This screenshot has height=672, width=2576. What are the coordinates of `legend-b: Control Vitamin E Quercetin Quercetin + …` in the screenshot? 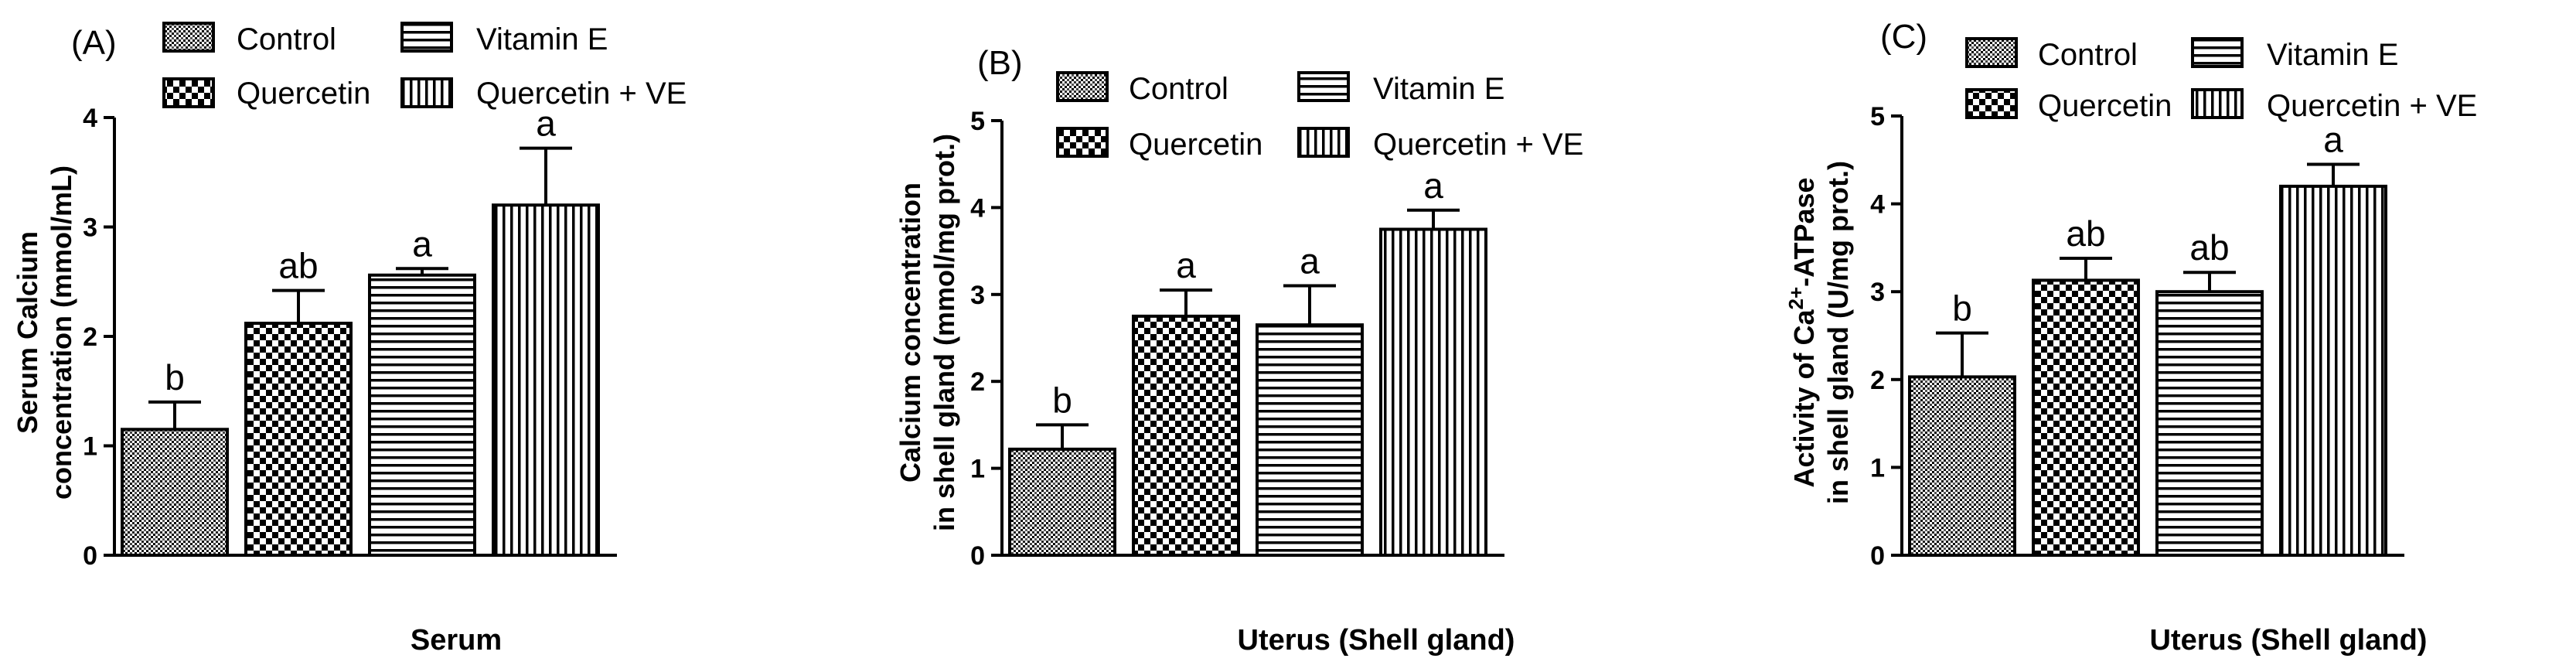 It's located at (1319, 116).